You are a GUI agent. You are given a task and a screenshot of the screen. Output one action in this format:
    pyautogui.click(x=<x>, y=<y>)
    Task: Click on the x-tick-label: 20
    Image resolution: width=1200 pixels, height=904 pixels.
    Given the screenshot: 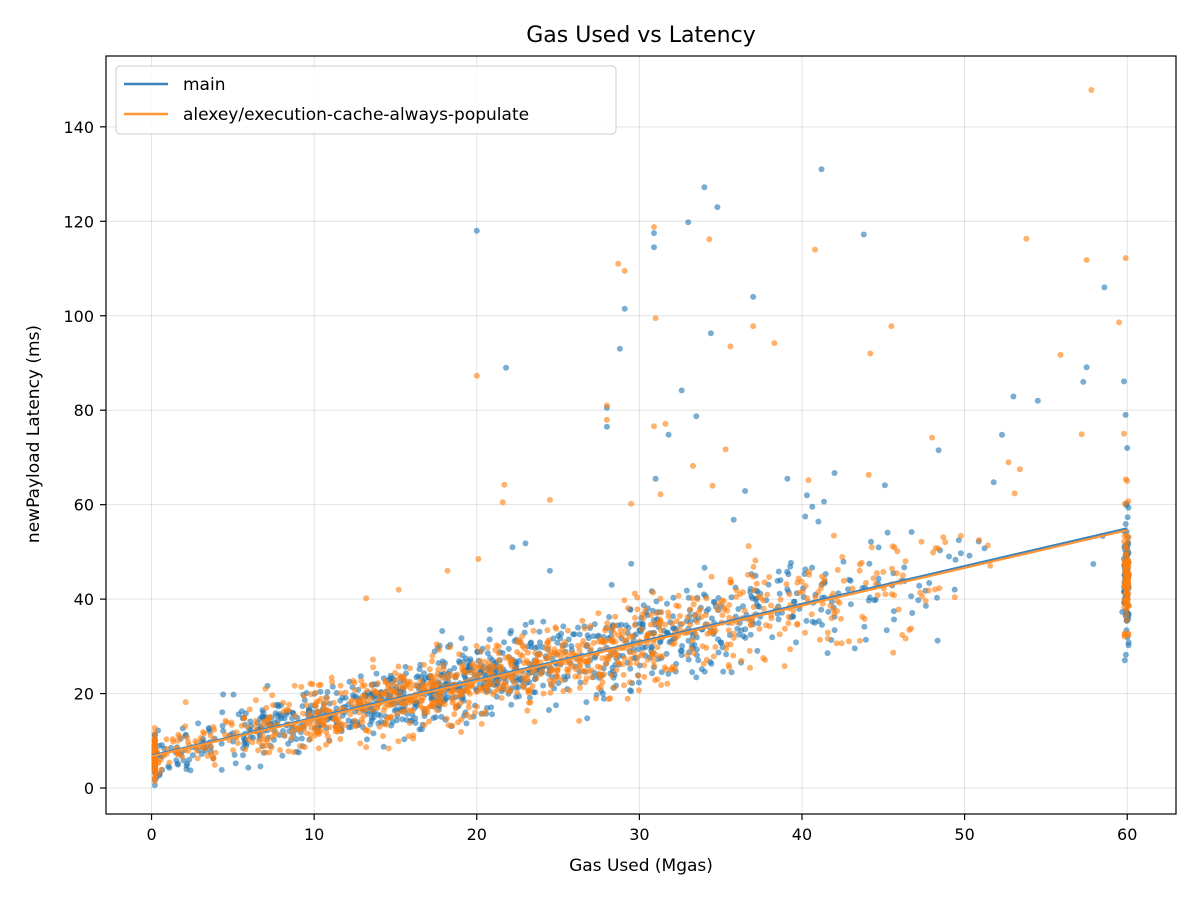 What is the action you would take?
    pyautogui.click(x=477, y=834)
    